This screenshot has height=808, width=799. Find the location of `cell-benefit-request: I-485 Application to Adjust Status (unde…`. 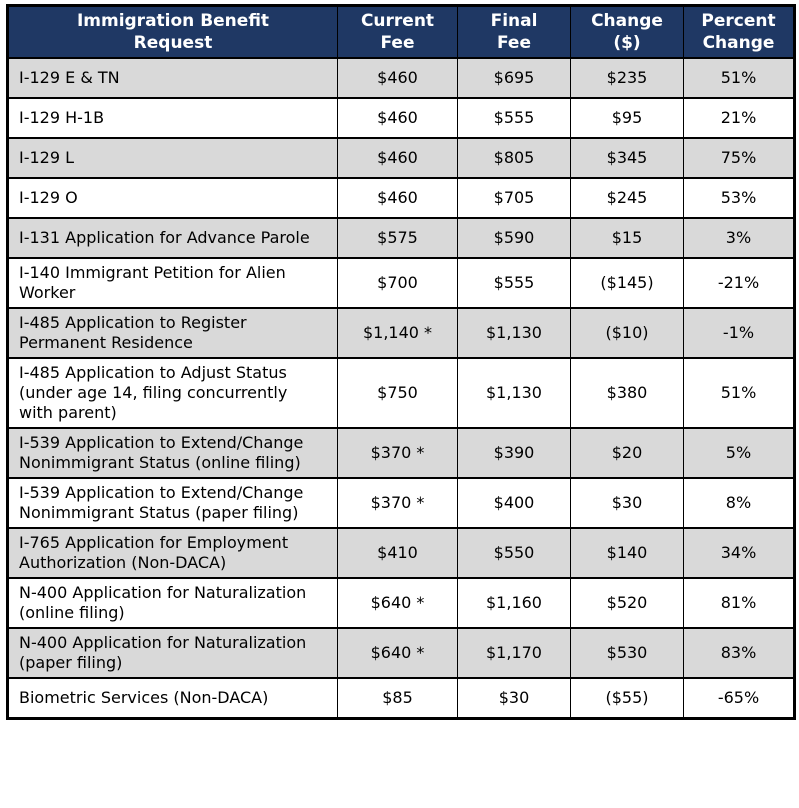

cell-benefit-request: I-485 Application to Adjust Status (unde… is located at coordinates (172, 393).